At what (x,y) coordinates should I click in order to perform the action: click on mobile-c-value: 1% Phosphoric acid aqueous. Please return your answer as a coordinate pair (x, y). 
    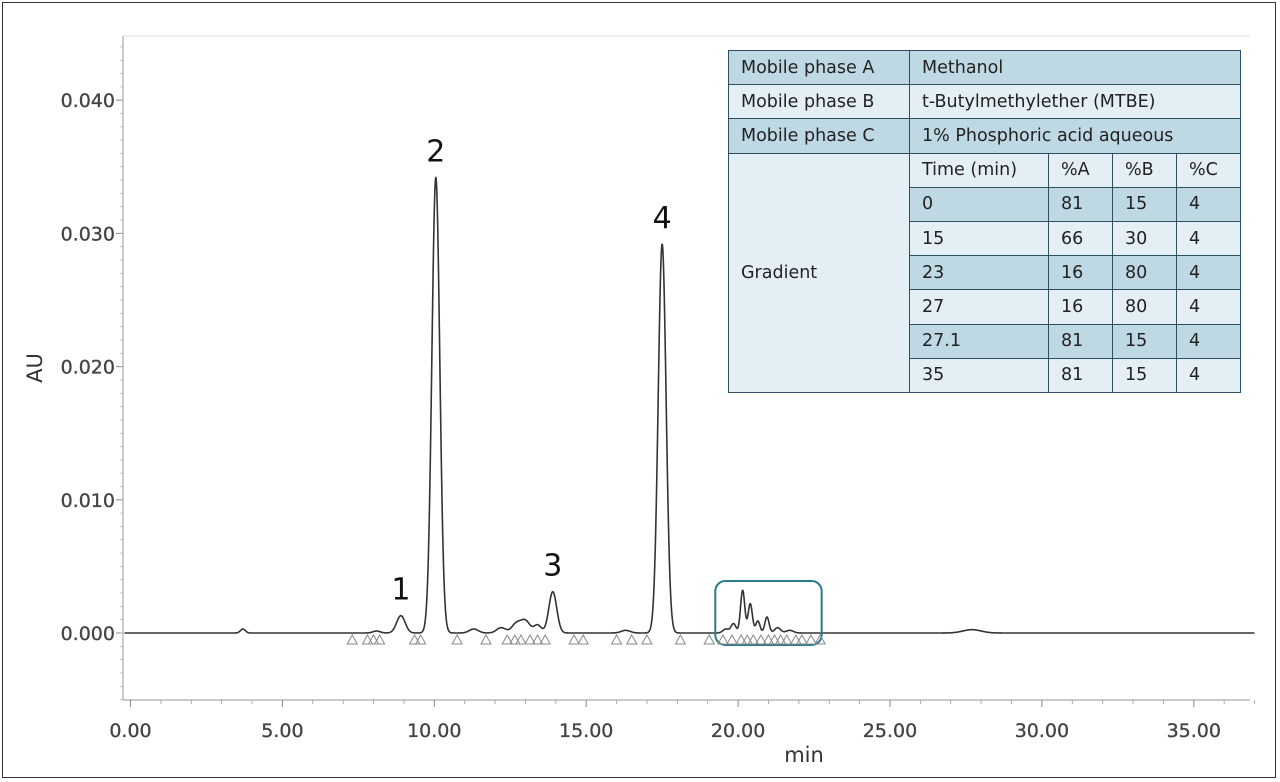
    Looking at the image, I should click on (1075, 136).